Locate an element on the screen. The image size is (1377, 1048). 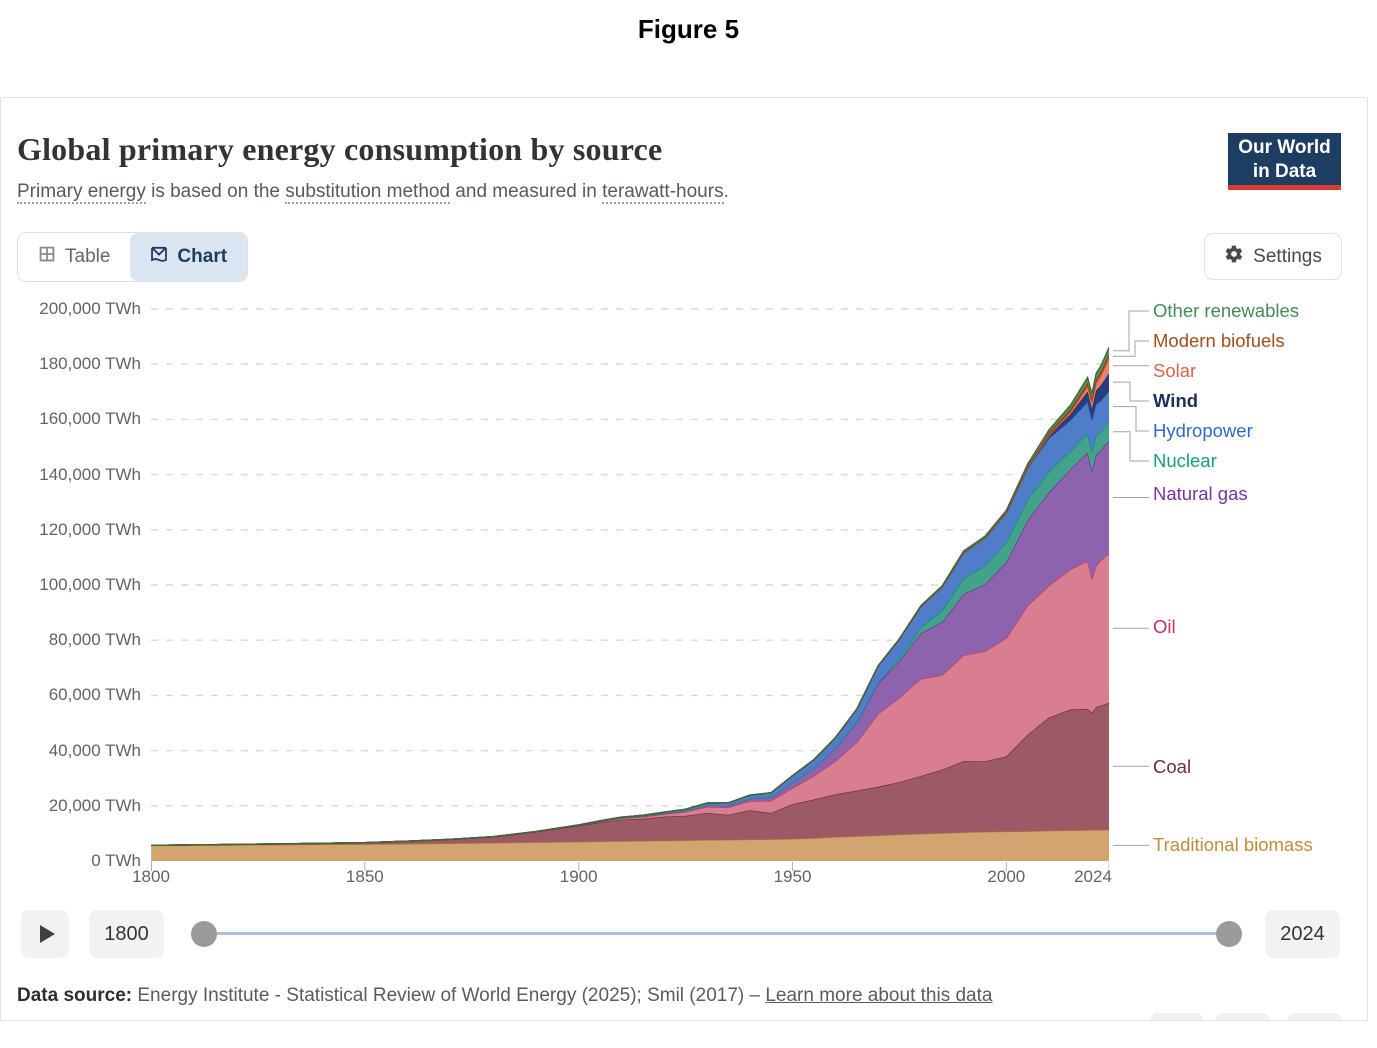
legend-connector-hydropower is located at coordinates (1131, 419).